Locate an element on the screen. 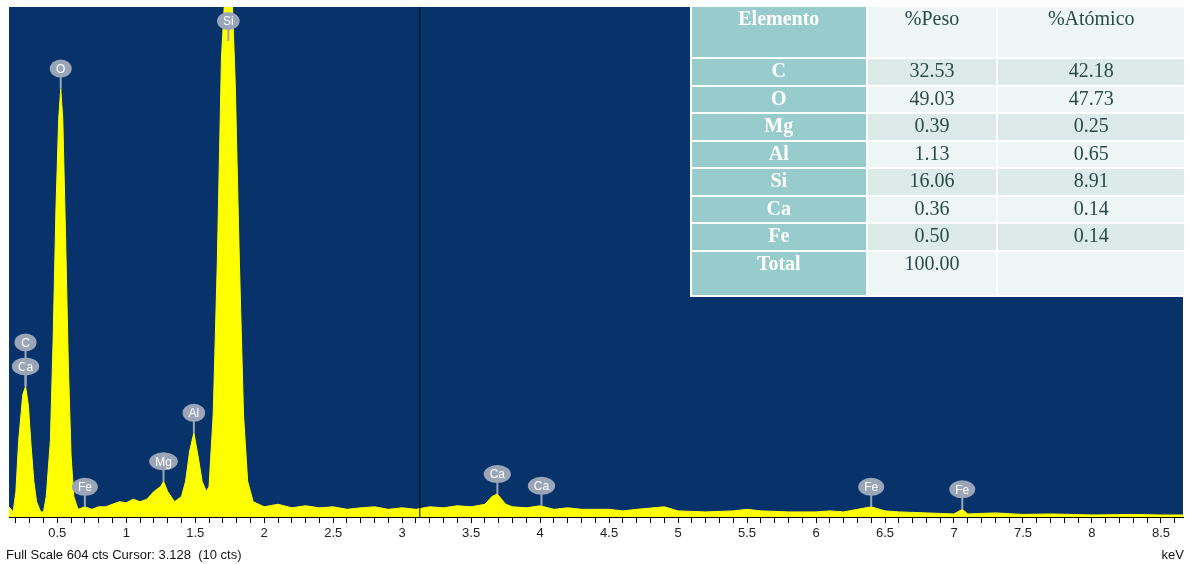  x-tick-label: 5.5 is located at coordinates (747, 533).